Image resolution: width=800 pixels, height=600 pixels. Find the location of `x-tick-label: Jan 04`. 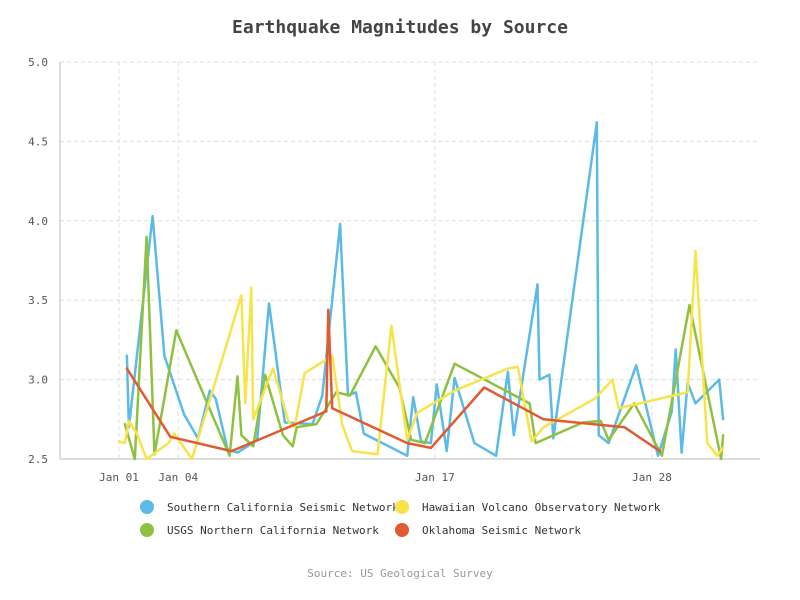

x-tick-label: Jan 04 is located at coordinates (178, 477).